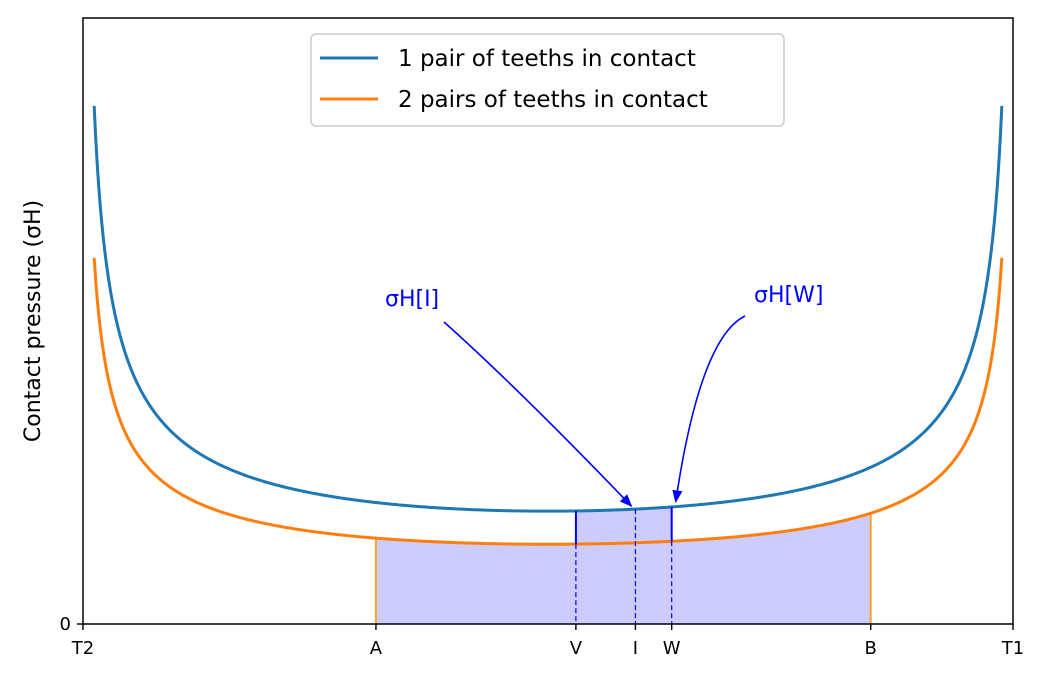 This screenshot has width=1045, height=686. I want to click on fill-layer, so click(623, 565).